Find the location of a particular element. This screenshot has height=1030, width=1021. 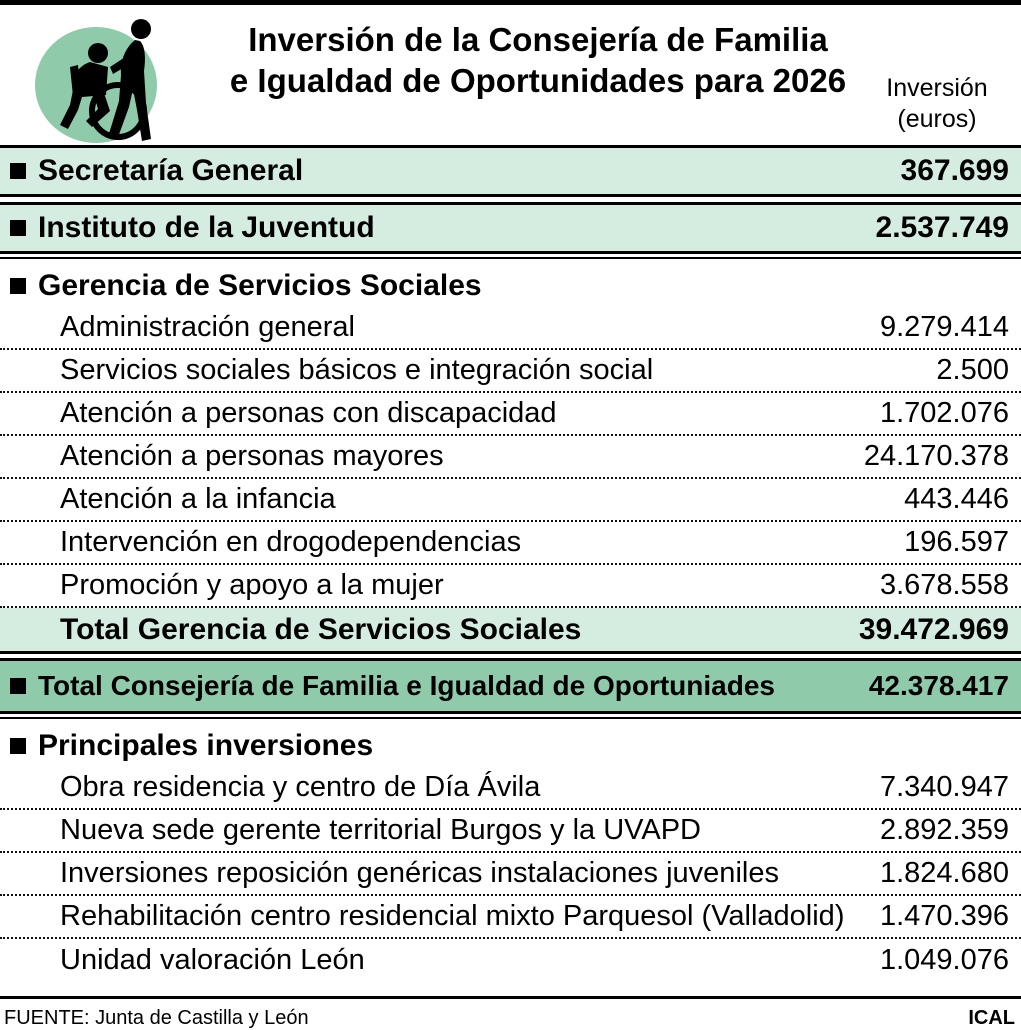

row-value: 3.678.558 is located at coordinates (944, 585).